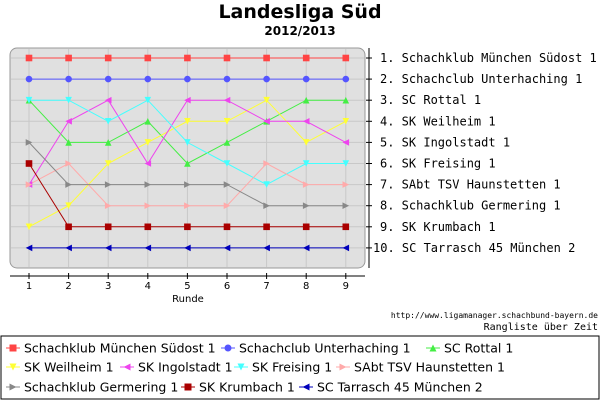 Image resolution: width=600 pixels, height=400 pixels. Describe the element at coordinates (68, 286) in the screenshot. I see `x-tick-label-2: 2` at that location.